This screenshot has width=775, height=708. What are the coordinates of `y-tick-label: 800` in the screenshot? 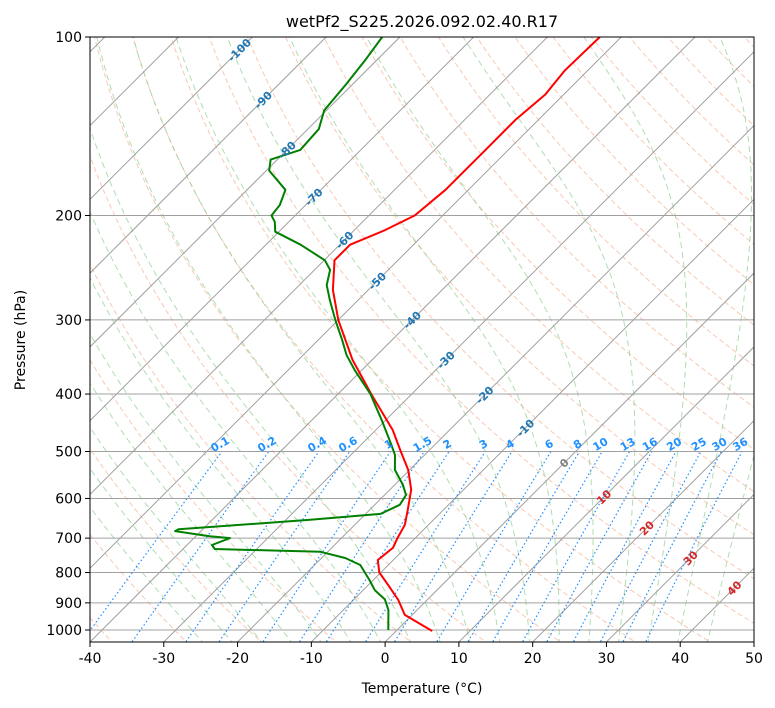 It's located at (68, 574).